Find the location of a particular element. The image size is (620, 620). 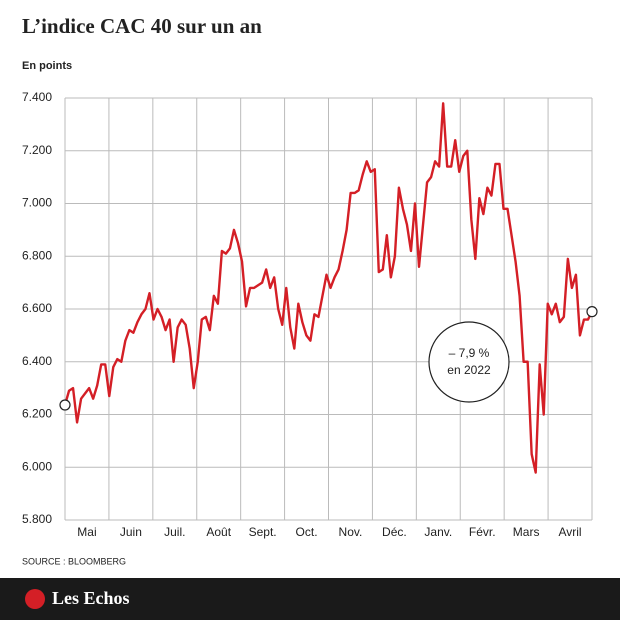

y-tick-label: 5.800 is located at coordinates (37, 519).